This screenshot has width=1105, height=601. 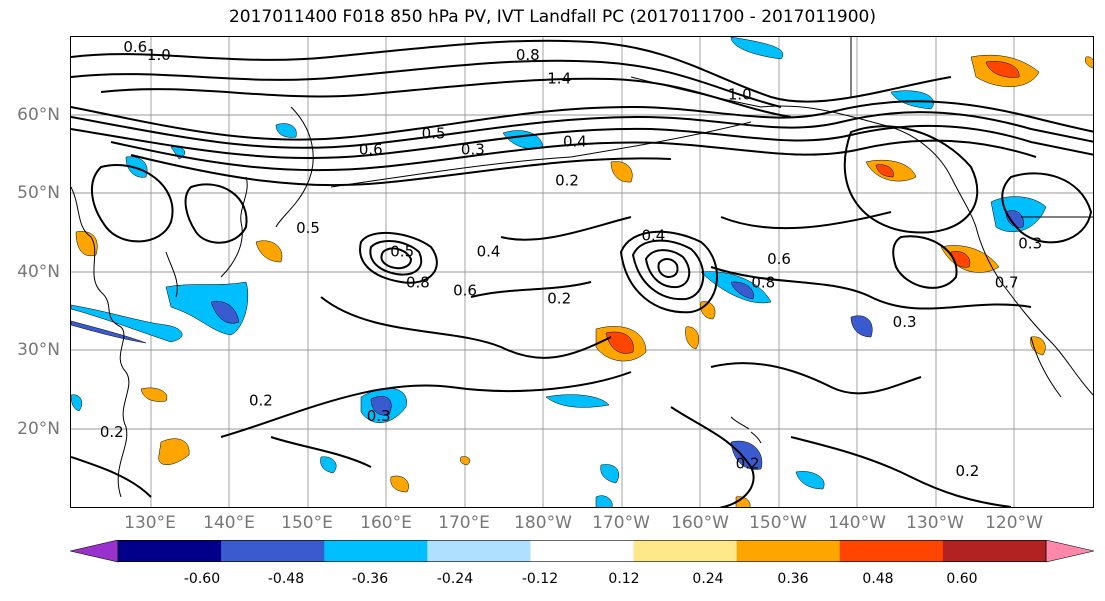 What do you see at coordinates (171, 274) in the screenshot?
I see `coastline-korea` at bounding box center [171, 274].